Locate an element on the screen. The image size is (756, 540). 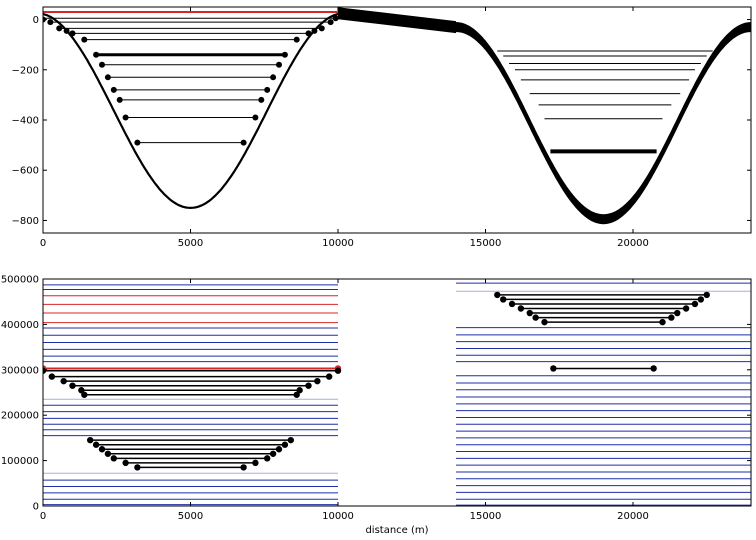
bottom-xtick-label: 20000 is located at coordinates (633, 516).